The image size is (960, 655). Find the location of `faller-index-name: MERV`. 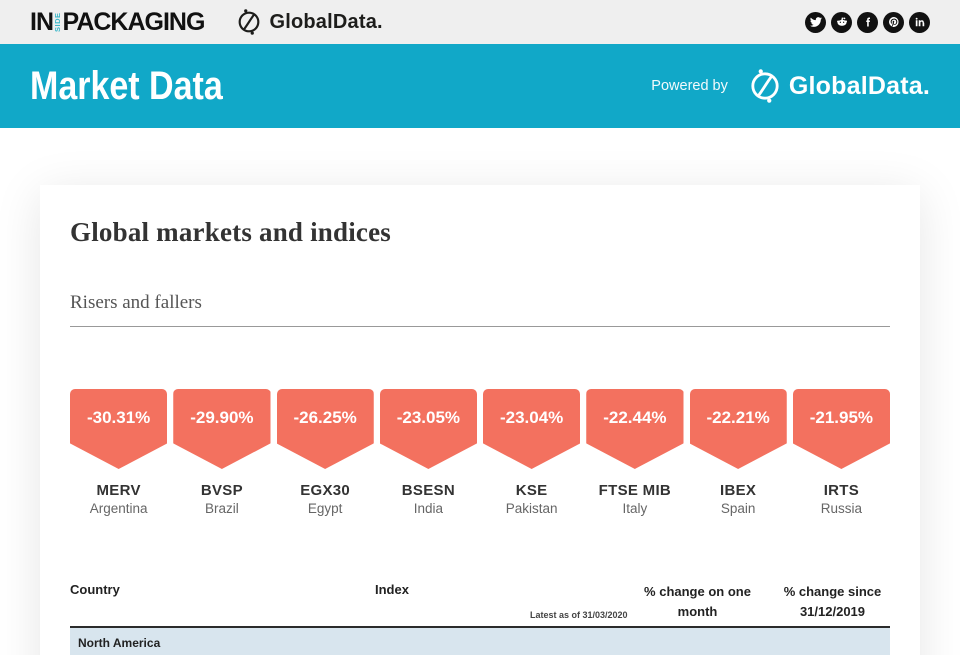

faller-index-name: MERV is located at coordinates (118, 490).